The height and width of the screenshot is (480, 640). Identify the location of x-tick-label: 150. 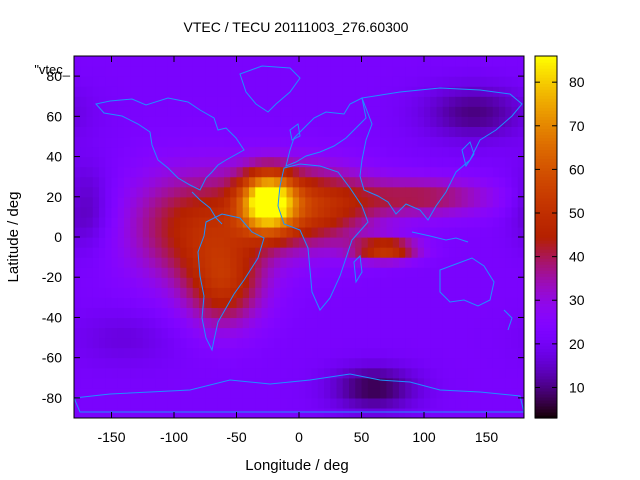
(487, 437).